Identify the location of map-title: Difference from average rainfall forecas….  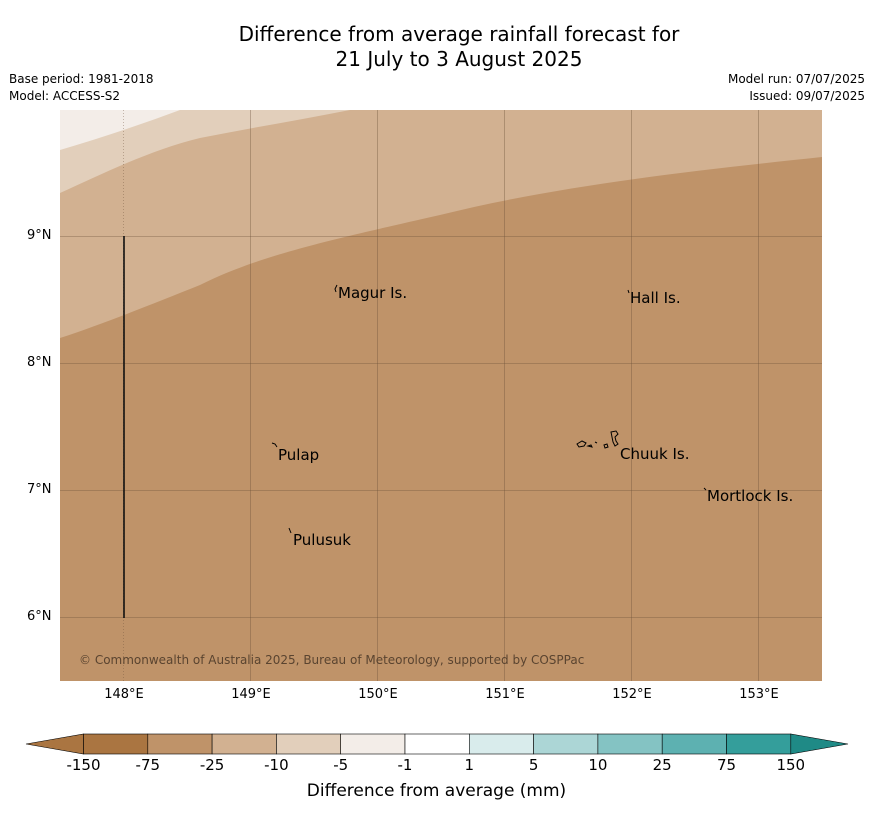
(436, 47).